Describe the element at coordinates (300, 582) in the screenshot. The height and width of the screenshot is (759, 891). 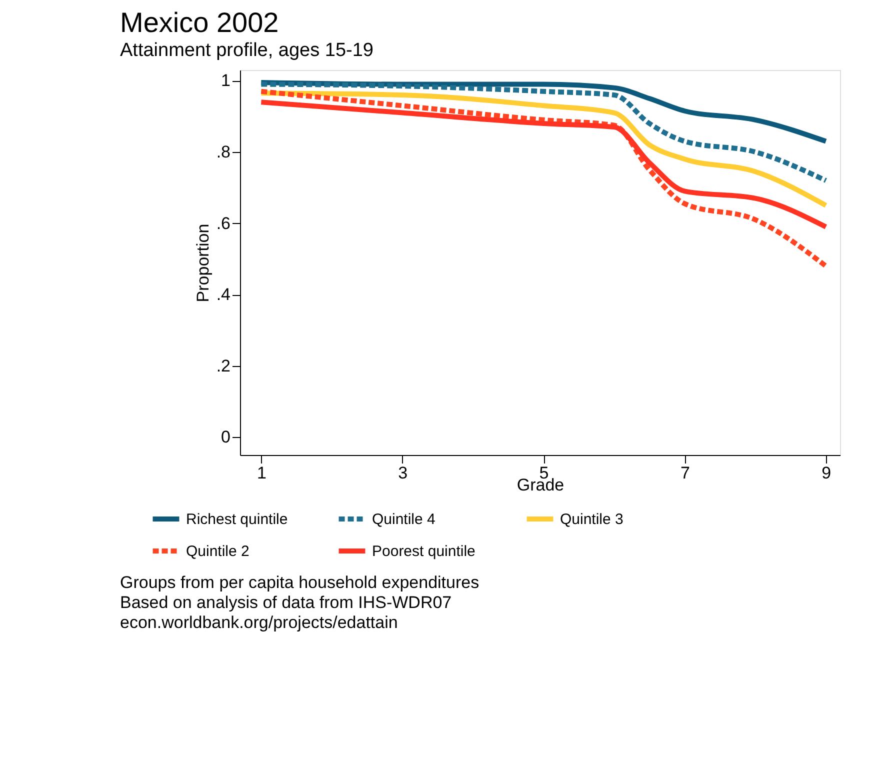
I see `text: Groups from per capita household expenditures` at that location.